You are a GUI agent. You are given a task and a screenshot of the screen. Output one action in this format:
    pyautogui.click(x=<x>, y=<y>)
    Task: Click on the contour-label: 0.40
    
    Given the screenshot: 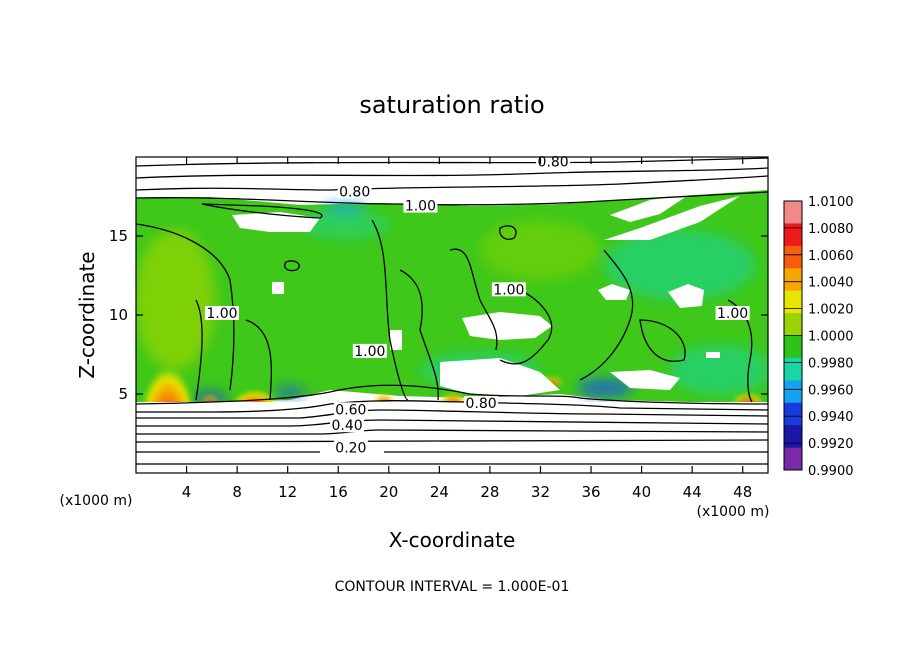 What is the action you would take?
    pyautogui.click(x=347, y=426)
    